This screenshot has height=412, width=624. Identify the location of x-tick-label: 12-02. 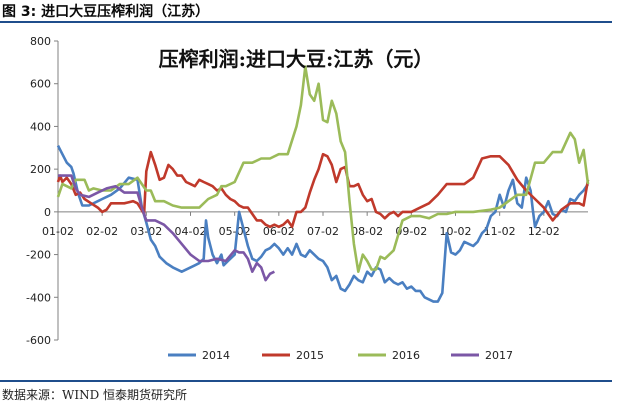
(544, 231).